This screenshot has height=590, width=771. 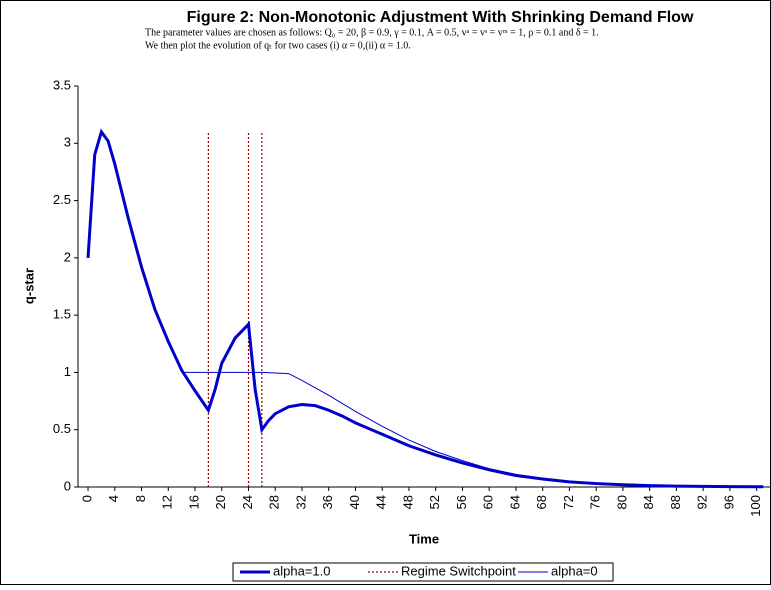 I want to click on y-axis-label: q-star, so click(x=28, y=286).